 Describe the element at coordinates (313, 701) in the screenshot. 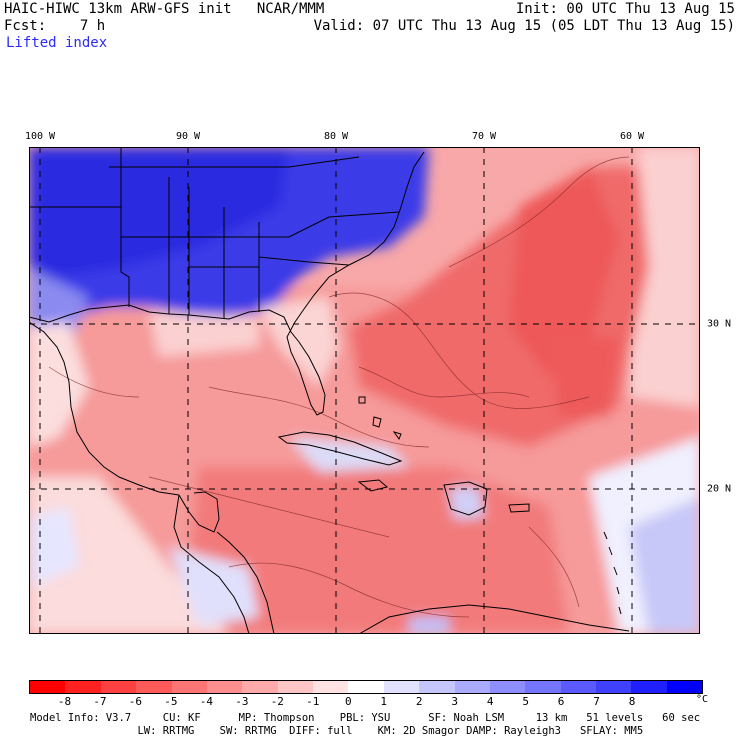

I see `colorbar-tick-label: -1` at that location.